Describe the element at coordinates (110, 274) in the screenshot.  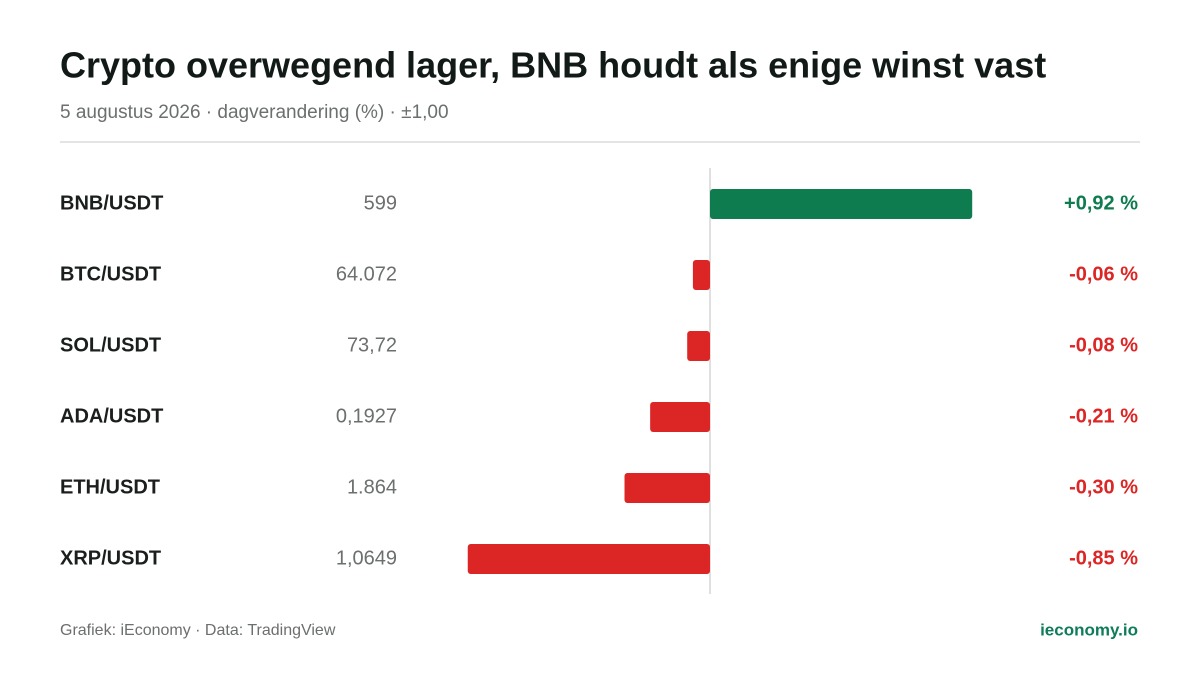
I see `category-label: BTC/USDT` at that location.